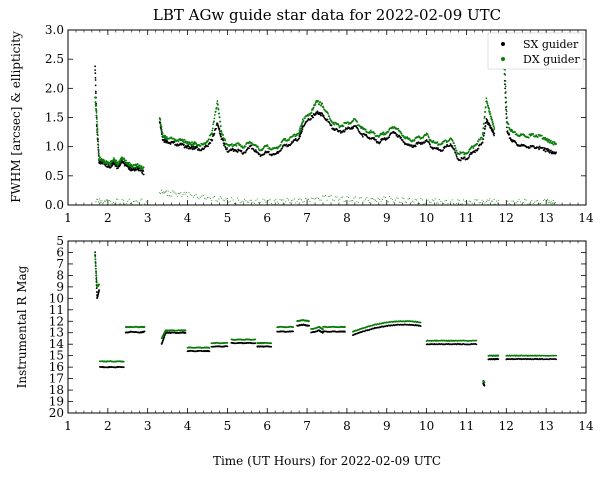 The width and height of the screenshot is (602, 478). I want to click on bottom-x-tick-label: 11, so click(466, 426).